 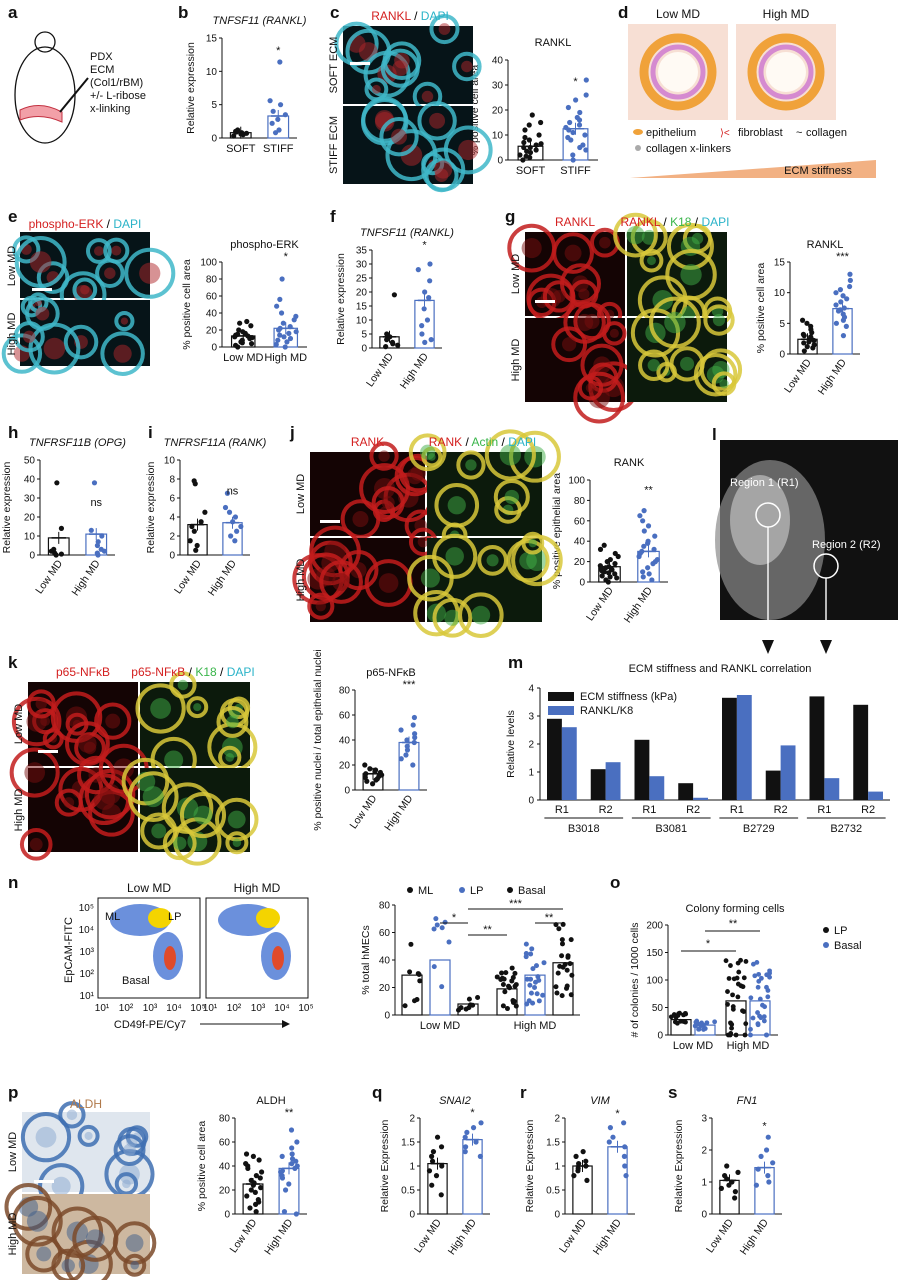 What do you see at coordinates (87, 974) in the screenshot?
I see `y-tick-label: 10²` at bounding box center [87, 974].